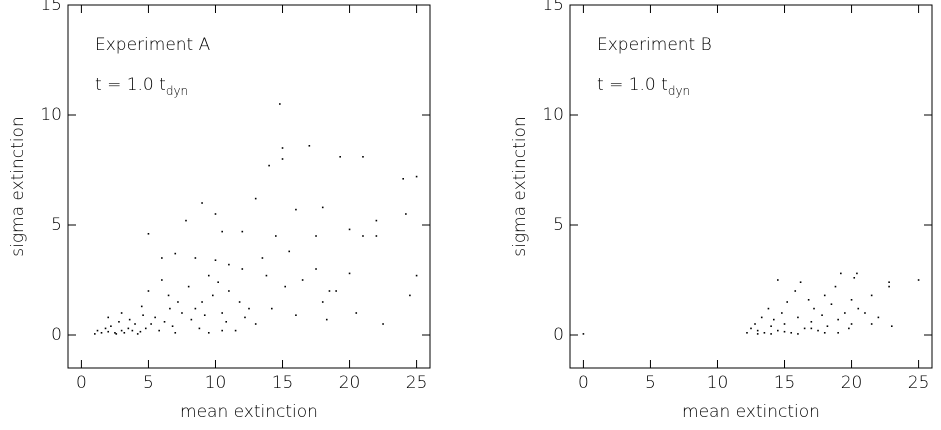  I want to click on annotation-text: t = 1.0 t, so click(130, 85).